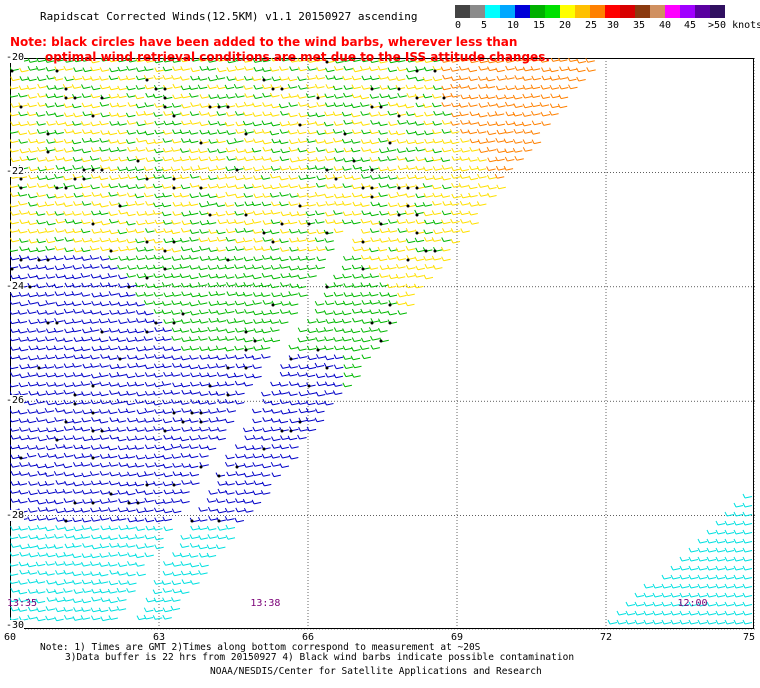 The image size is (760, 688). What do you see at coordinates (15, 286) in the screenshot?
I see `latitude-label: -24` at bounding box center [15, 286].